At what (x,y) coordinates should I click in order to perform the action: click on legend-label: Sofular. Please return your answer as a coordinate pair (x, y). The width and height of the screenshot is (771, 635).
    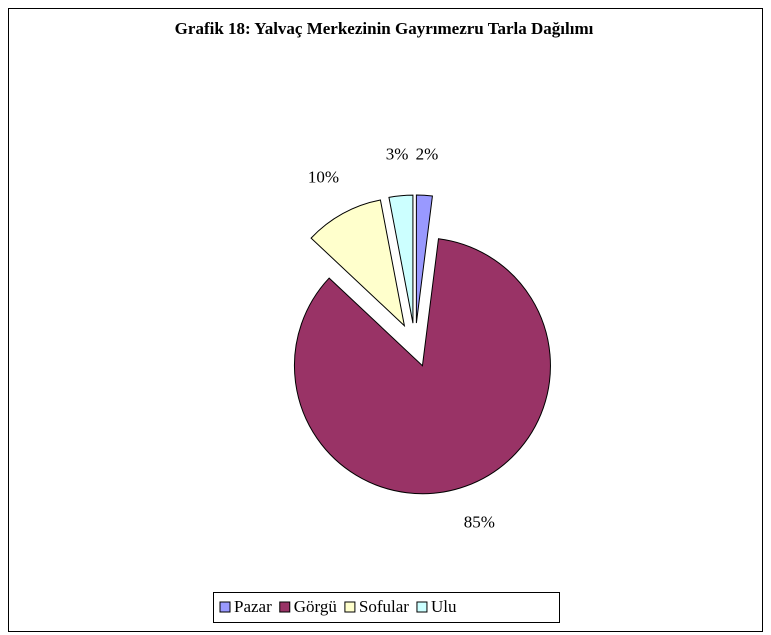
    Looking at the image, I should click on (384, 606).